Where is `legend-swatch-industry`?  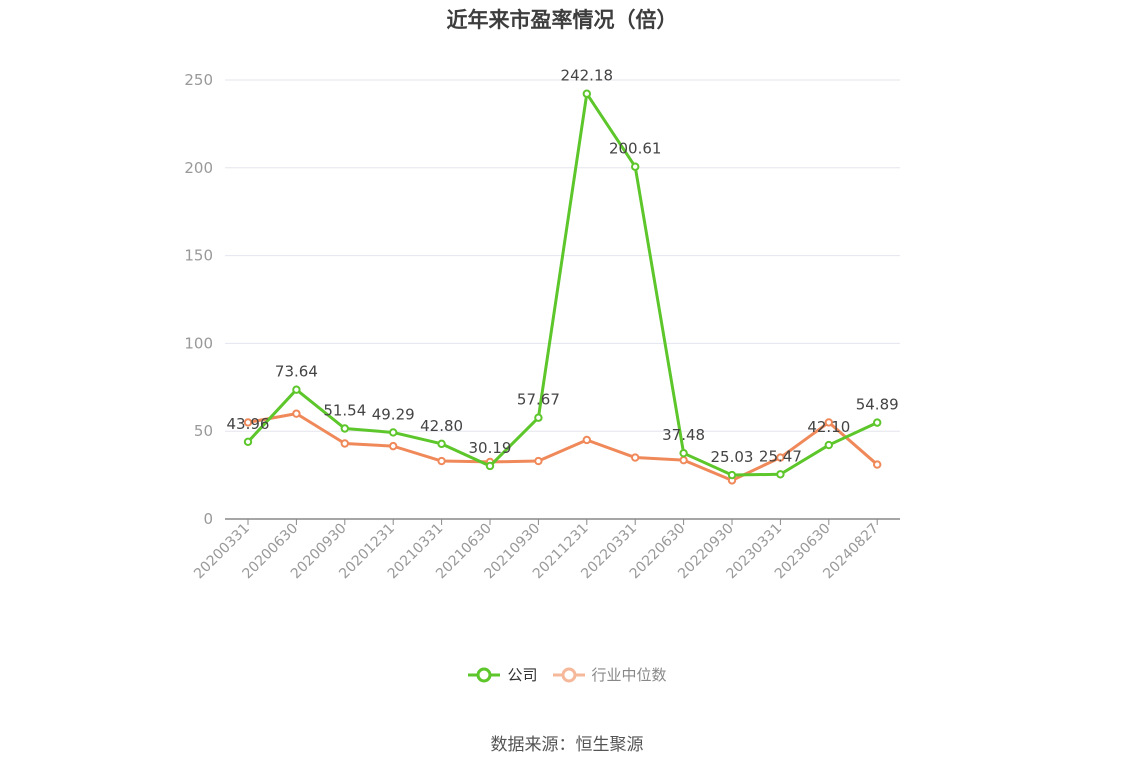
legend-swatch-industry is located at coordinates (568, 674).